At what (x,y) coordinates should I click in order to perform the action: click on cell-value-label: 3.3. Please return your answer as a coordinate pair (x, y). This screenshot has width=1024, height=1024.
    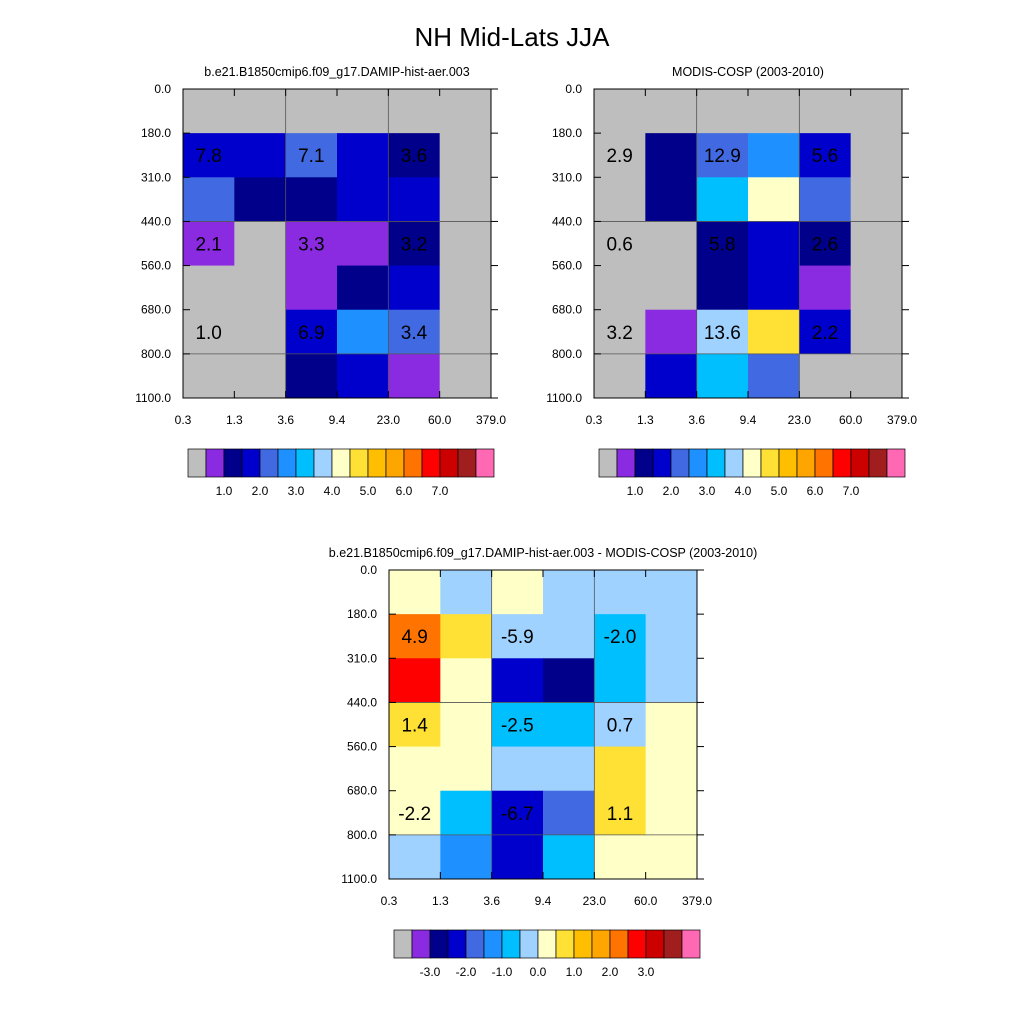
    Looking at the image, I should click on (311, 245).